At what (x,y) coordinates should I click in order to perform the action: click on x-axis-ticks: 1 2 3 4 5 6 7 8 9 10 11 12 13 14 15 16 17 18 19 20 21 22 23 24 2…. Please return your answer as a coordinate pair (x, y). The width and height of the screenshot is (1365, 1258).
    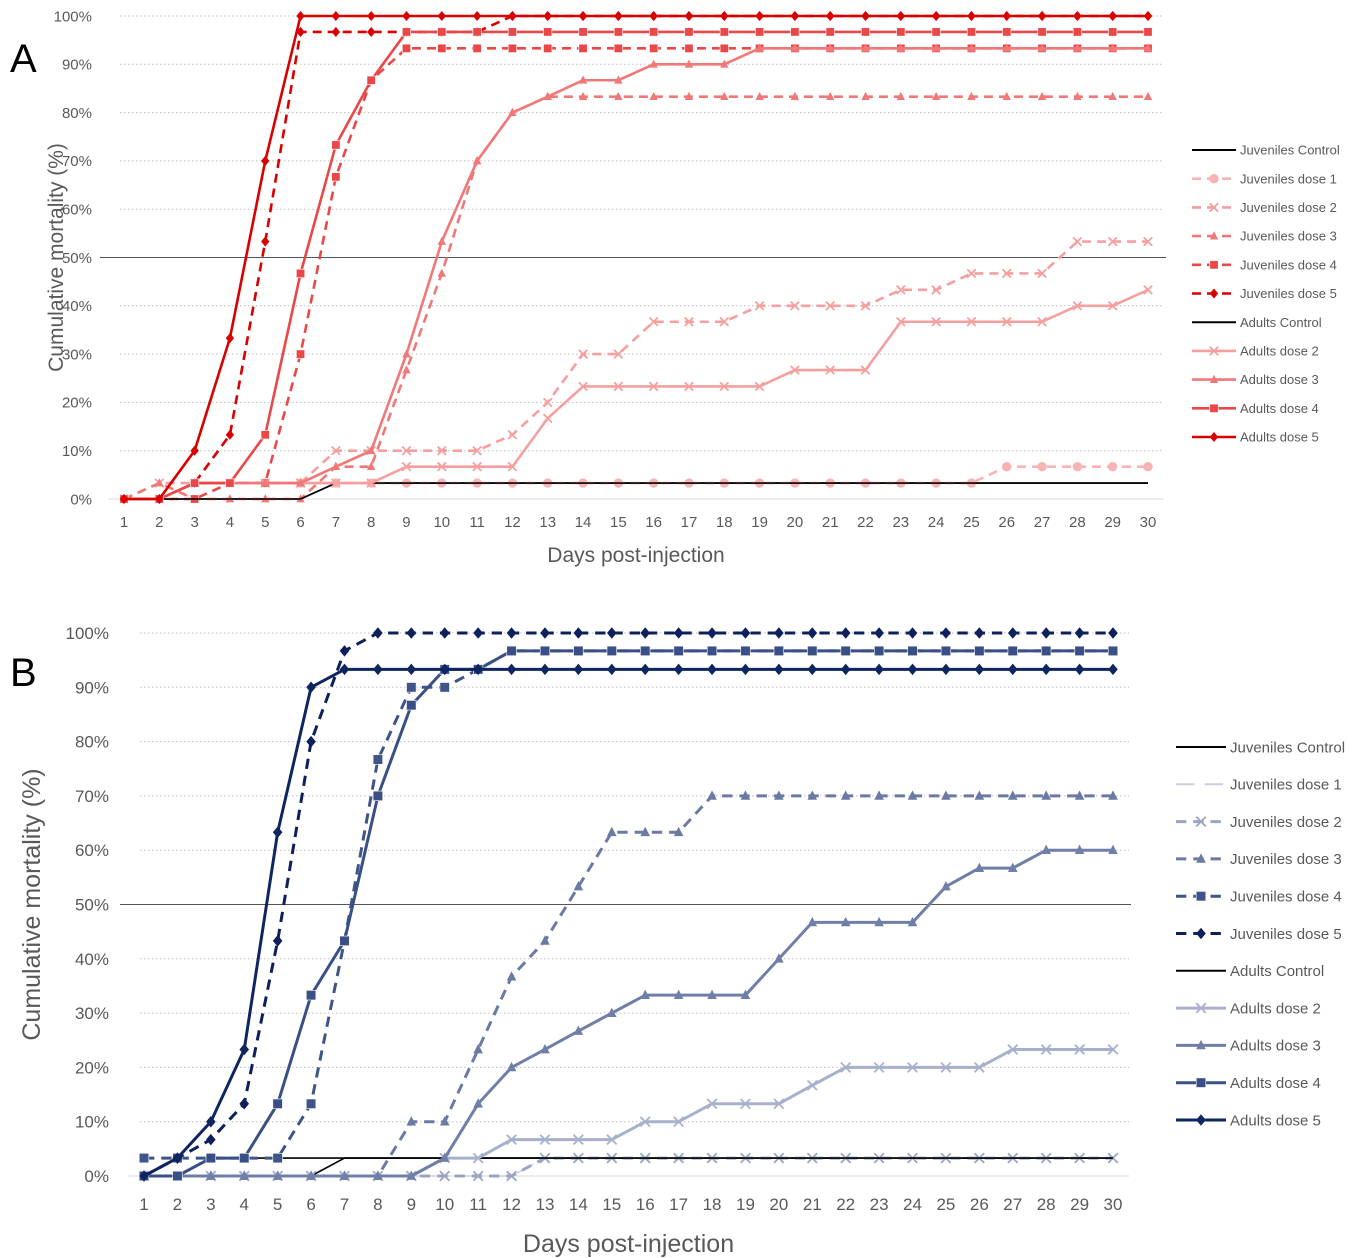
    Looking at the image, I should click on (638, 522).